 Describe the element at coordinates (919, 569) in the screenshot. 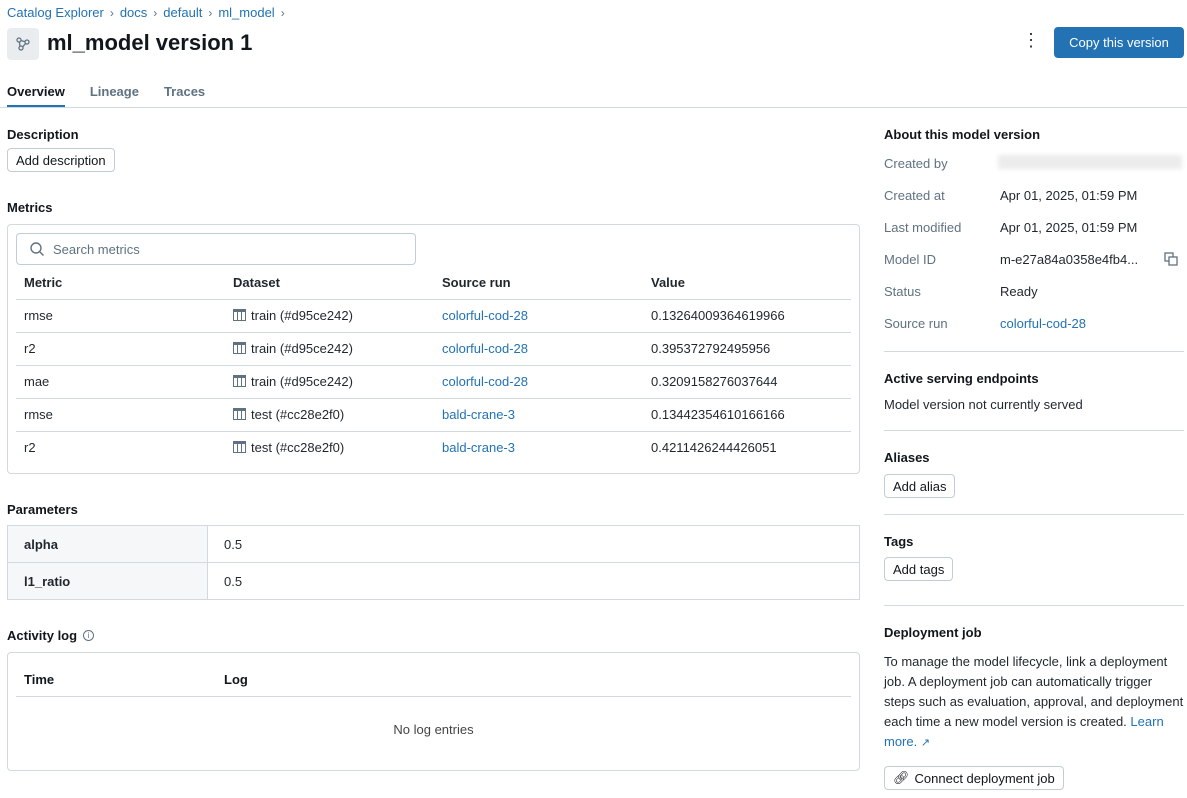

I see `add-tags-button: Add tags` at that location.